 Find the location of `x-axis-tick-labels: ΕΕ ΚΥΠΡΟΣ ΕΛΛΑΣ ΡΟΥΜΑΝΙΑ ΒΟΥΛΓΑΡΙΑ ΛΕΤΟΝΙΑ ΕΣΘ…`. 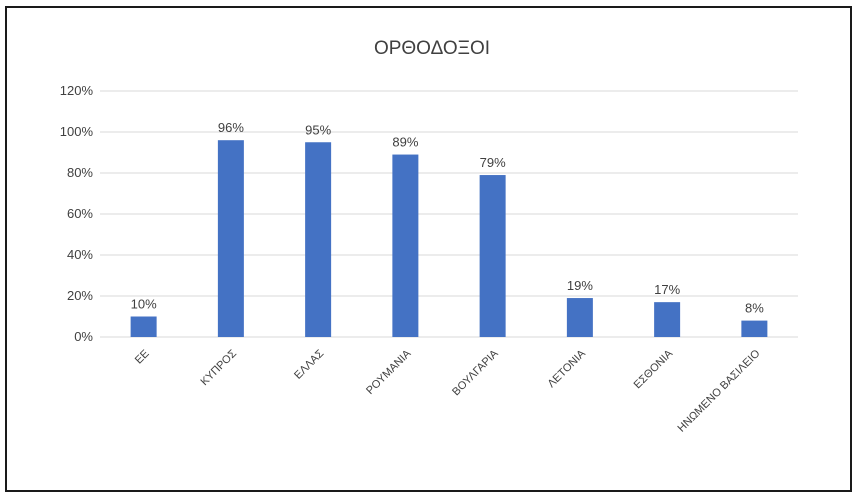

x-axis-tick-labels: ΕΕ ΚΥΠΡΟΣ ΕΛΛΑΣ ΡΟΥΜΑΝΙΑ ΒΟΥΛΓΑΡΙΑ ΛΕΤΟΝΙΑ ΕΣΘ… is located at coordinates (448, 390).